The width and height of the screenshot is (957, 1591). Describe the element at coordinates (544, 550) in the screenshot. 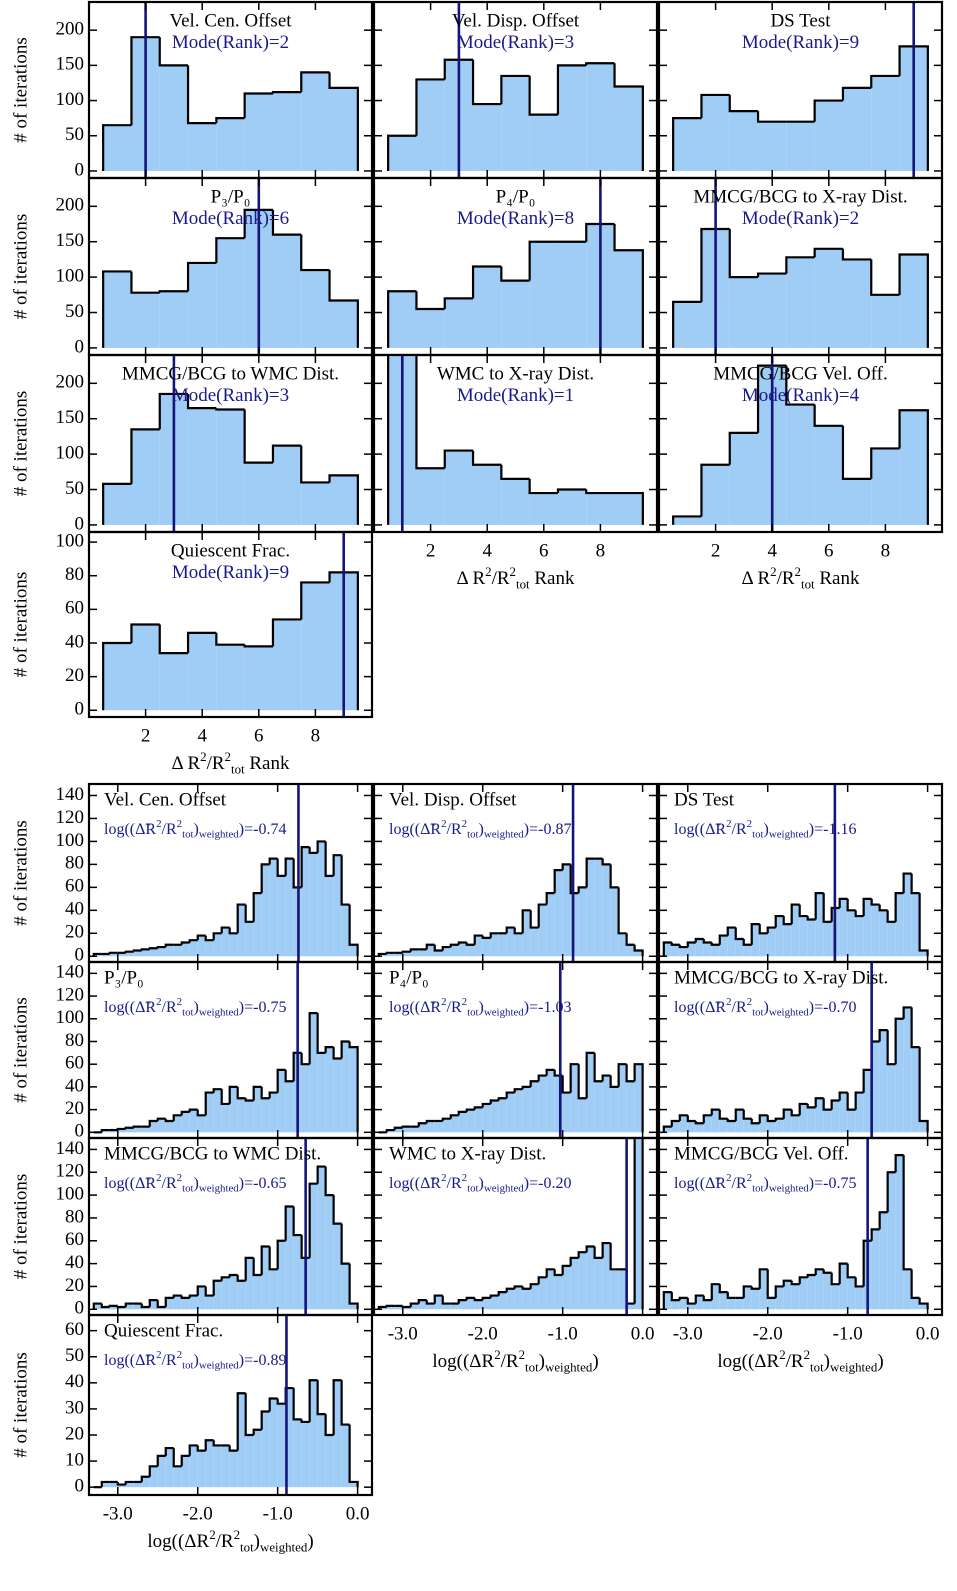

I see `x-tick-label: 6` at that location.